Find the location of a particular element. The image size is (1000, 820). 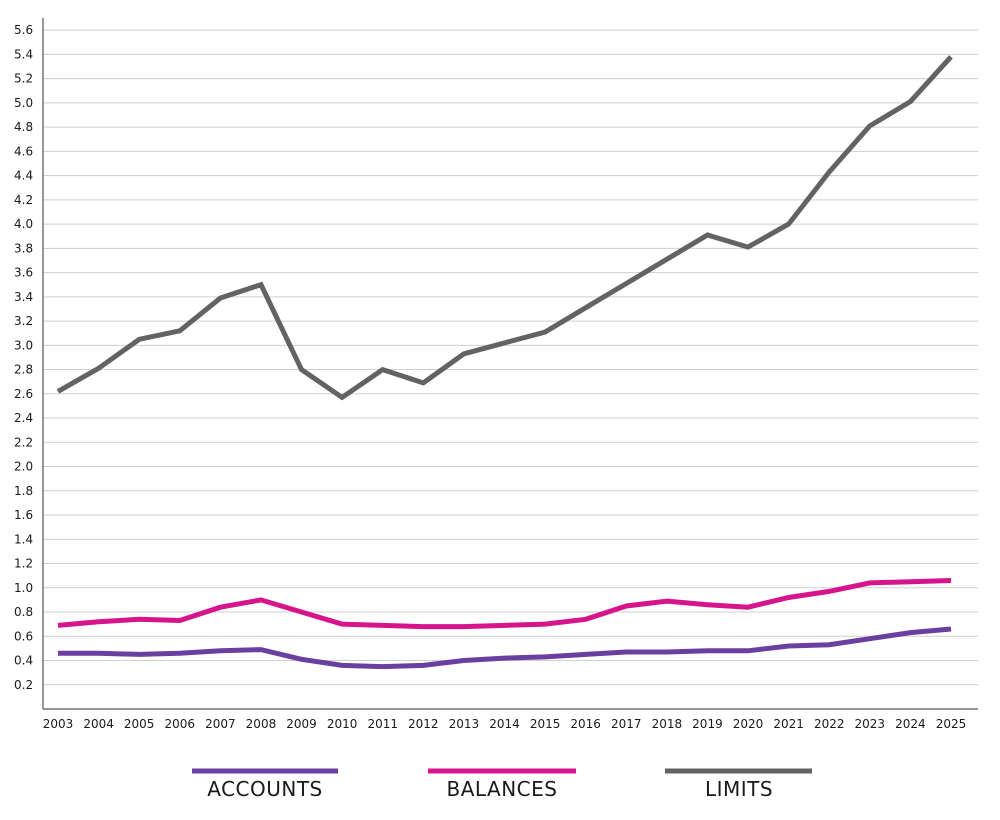

x-tick-label: 2012 is located at coordinates (423, 724).